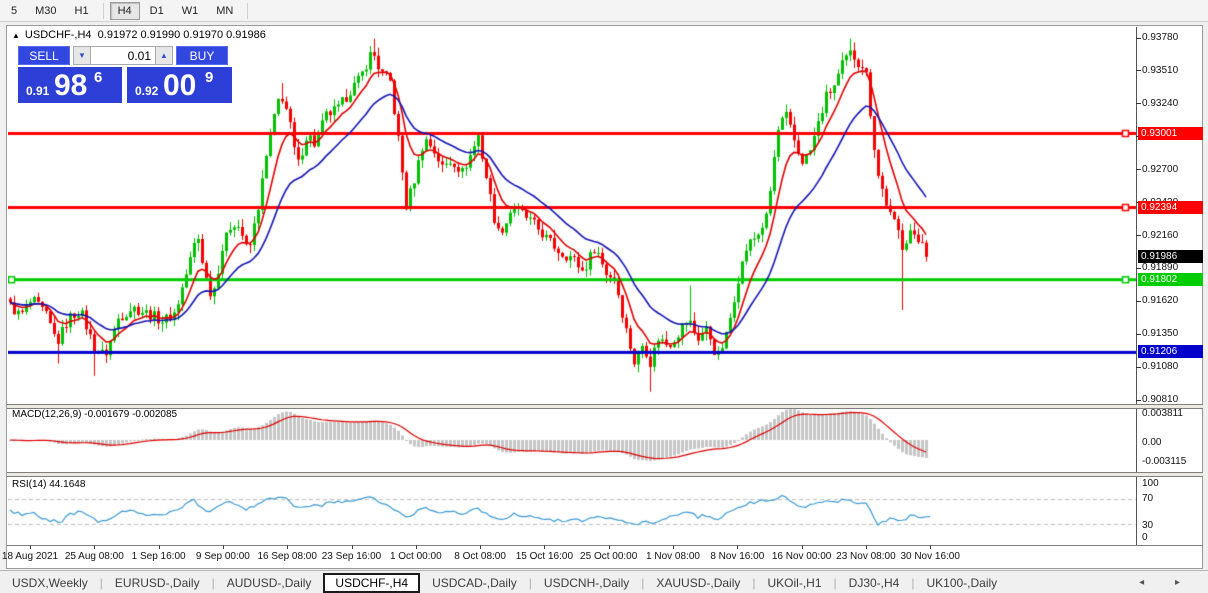  Describe the element at coordinates (1166, 582) in the screenshot. I see `tab-scroll-arrows: ◂ ▸` at that location.